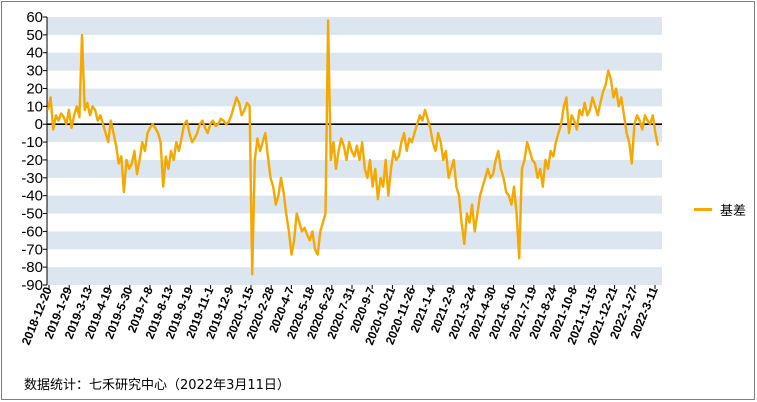 This screenshot has height=402, width=757. I want to click on y-tick-label: 60, so click(34, 17).